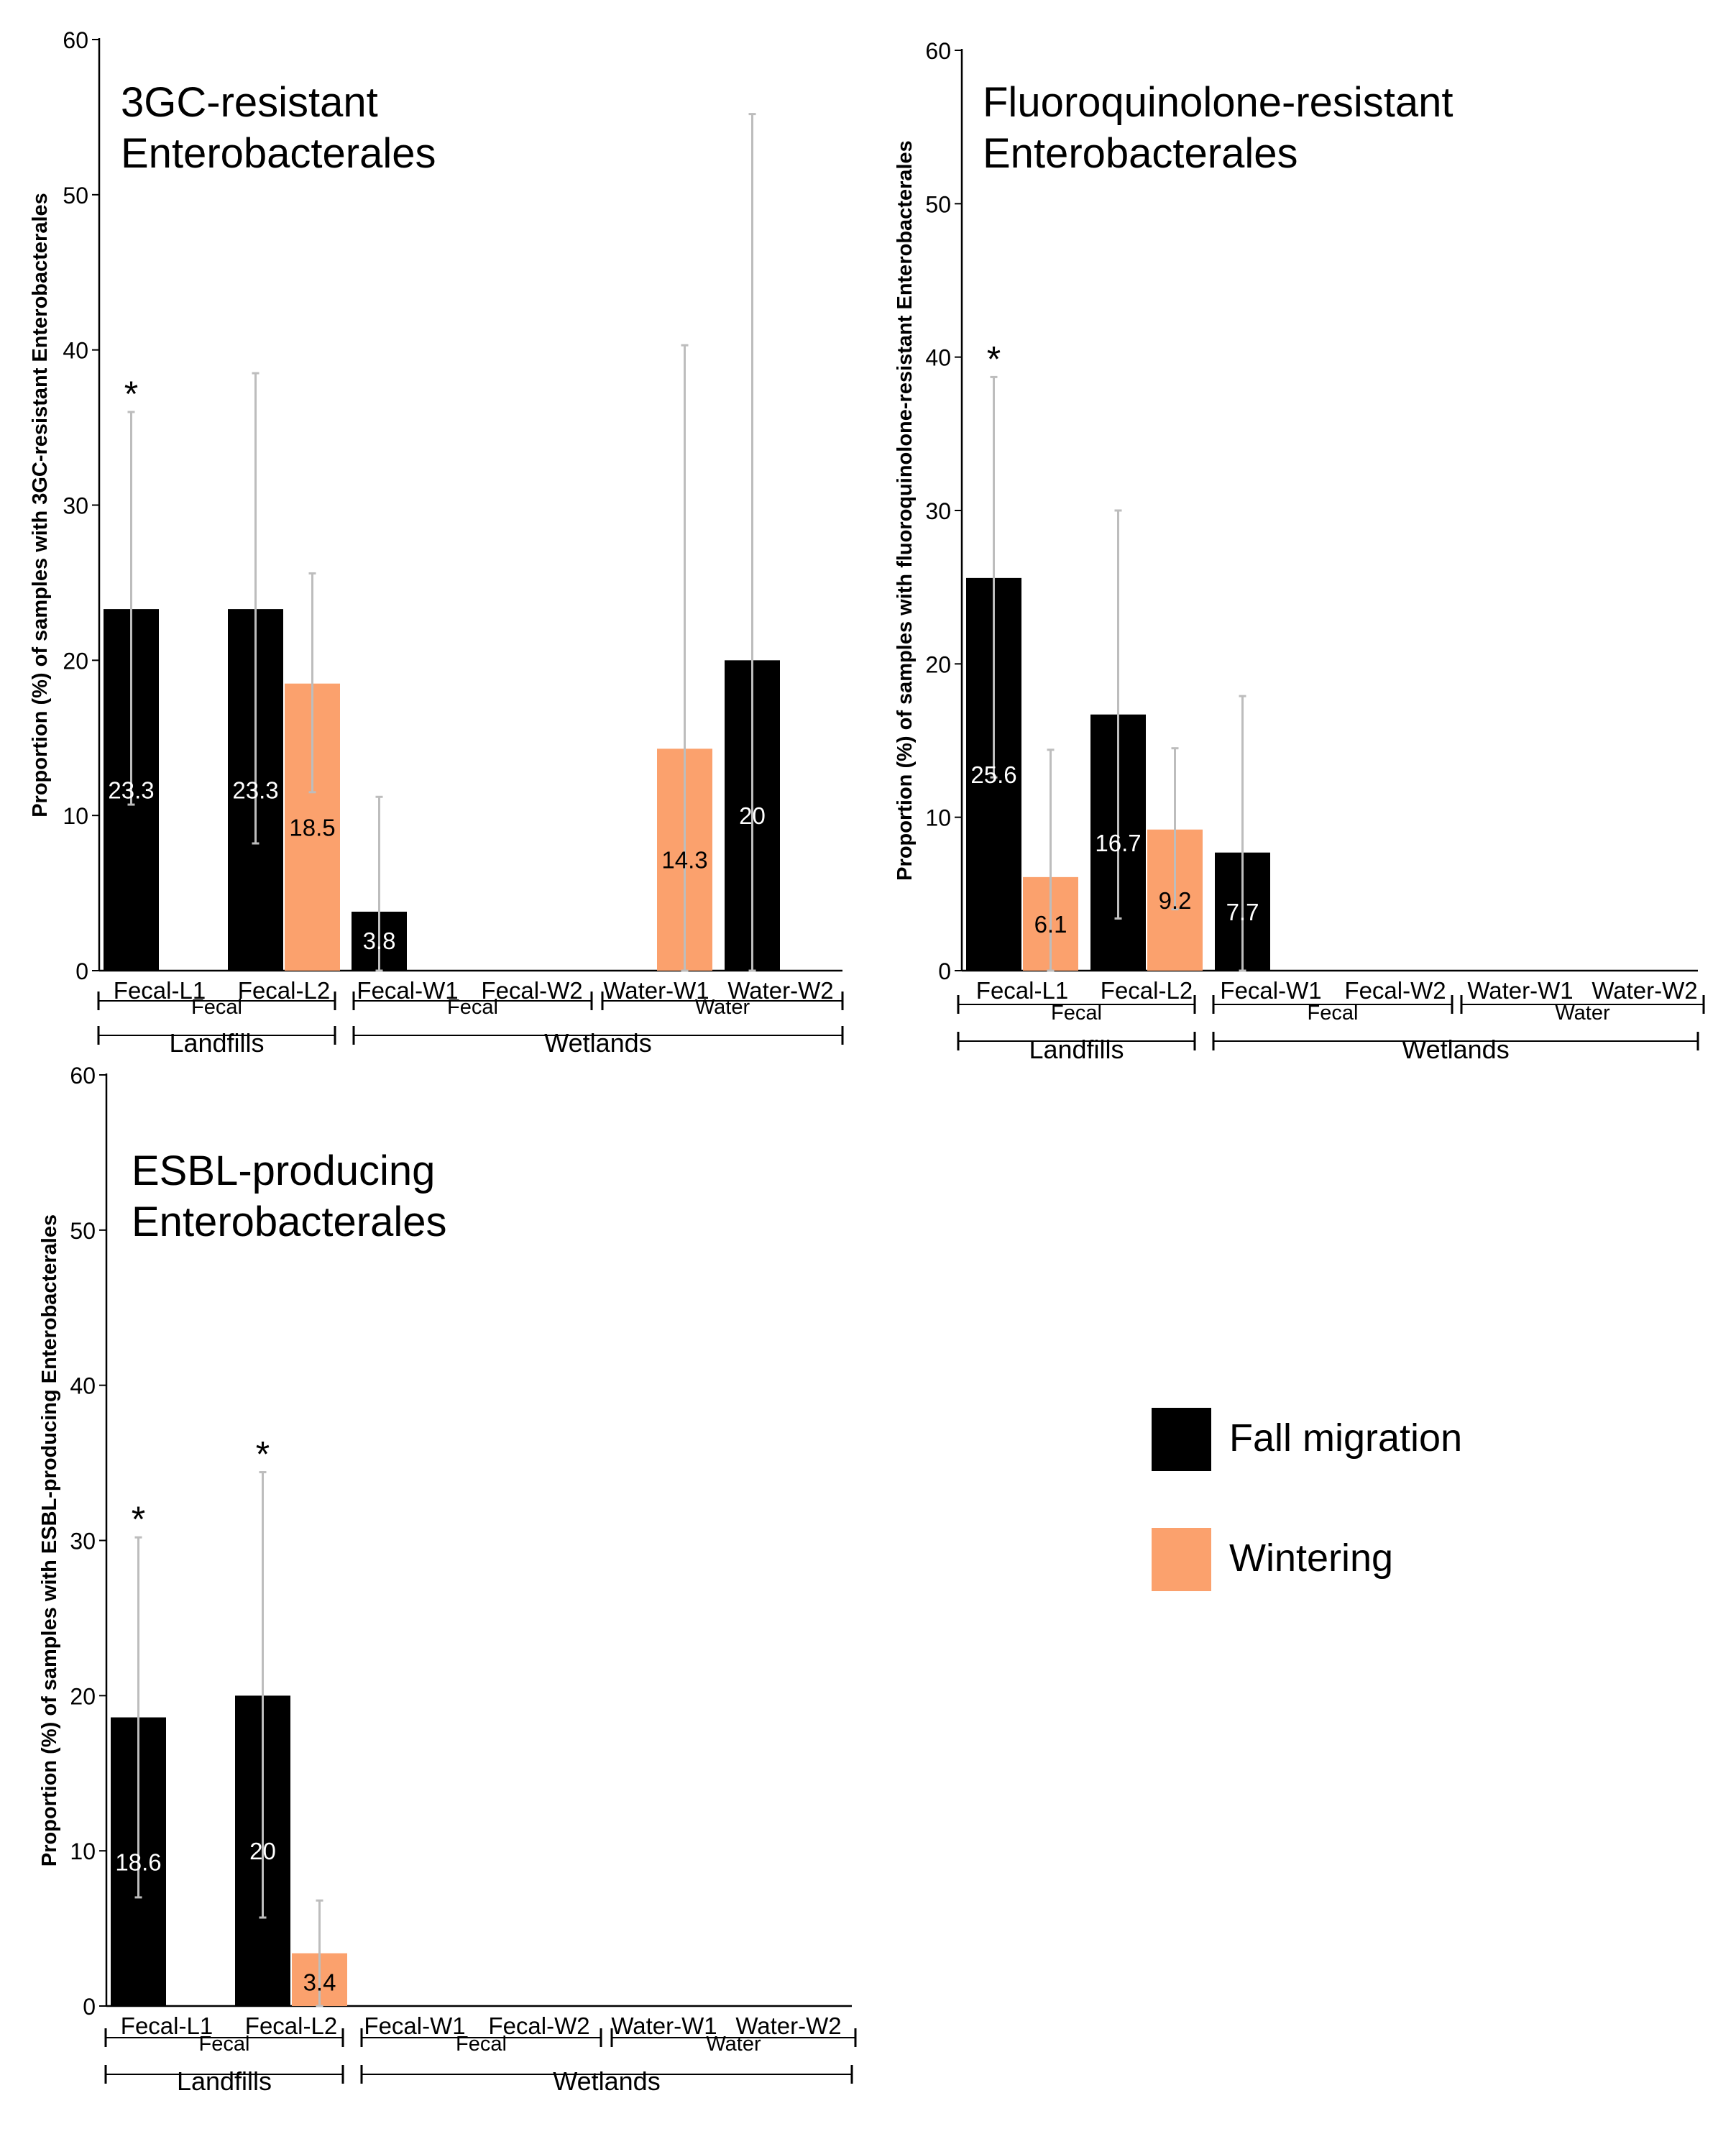 The height and width of the screenshot is (2134, 1736). Describe the element at coordinates (1118, 843) in the screenshot. I see `bar-value-label: 16.7` at that location.